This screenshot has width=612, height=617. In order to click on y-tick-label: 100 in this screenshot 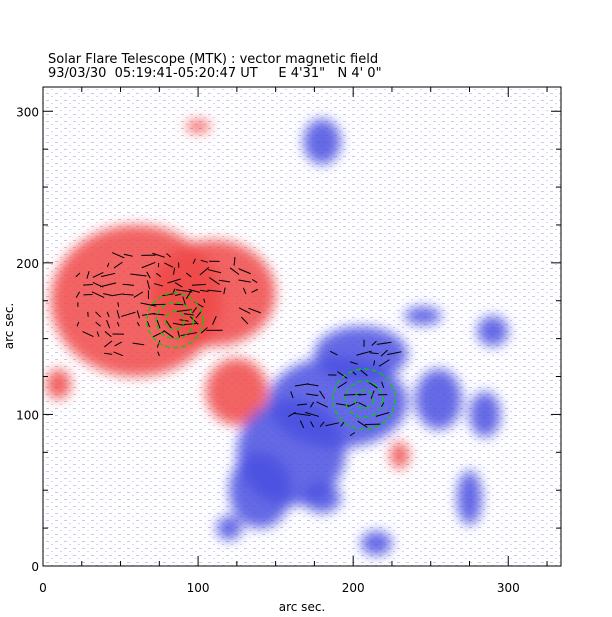, I will do `click(27, 415)`.